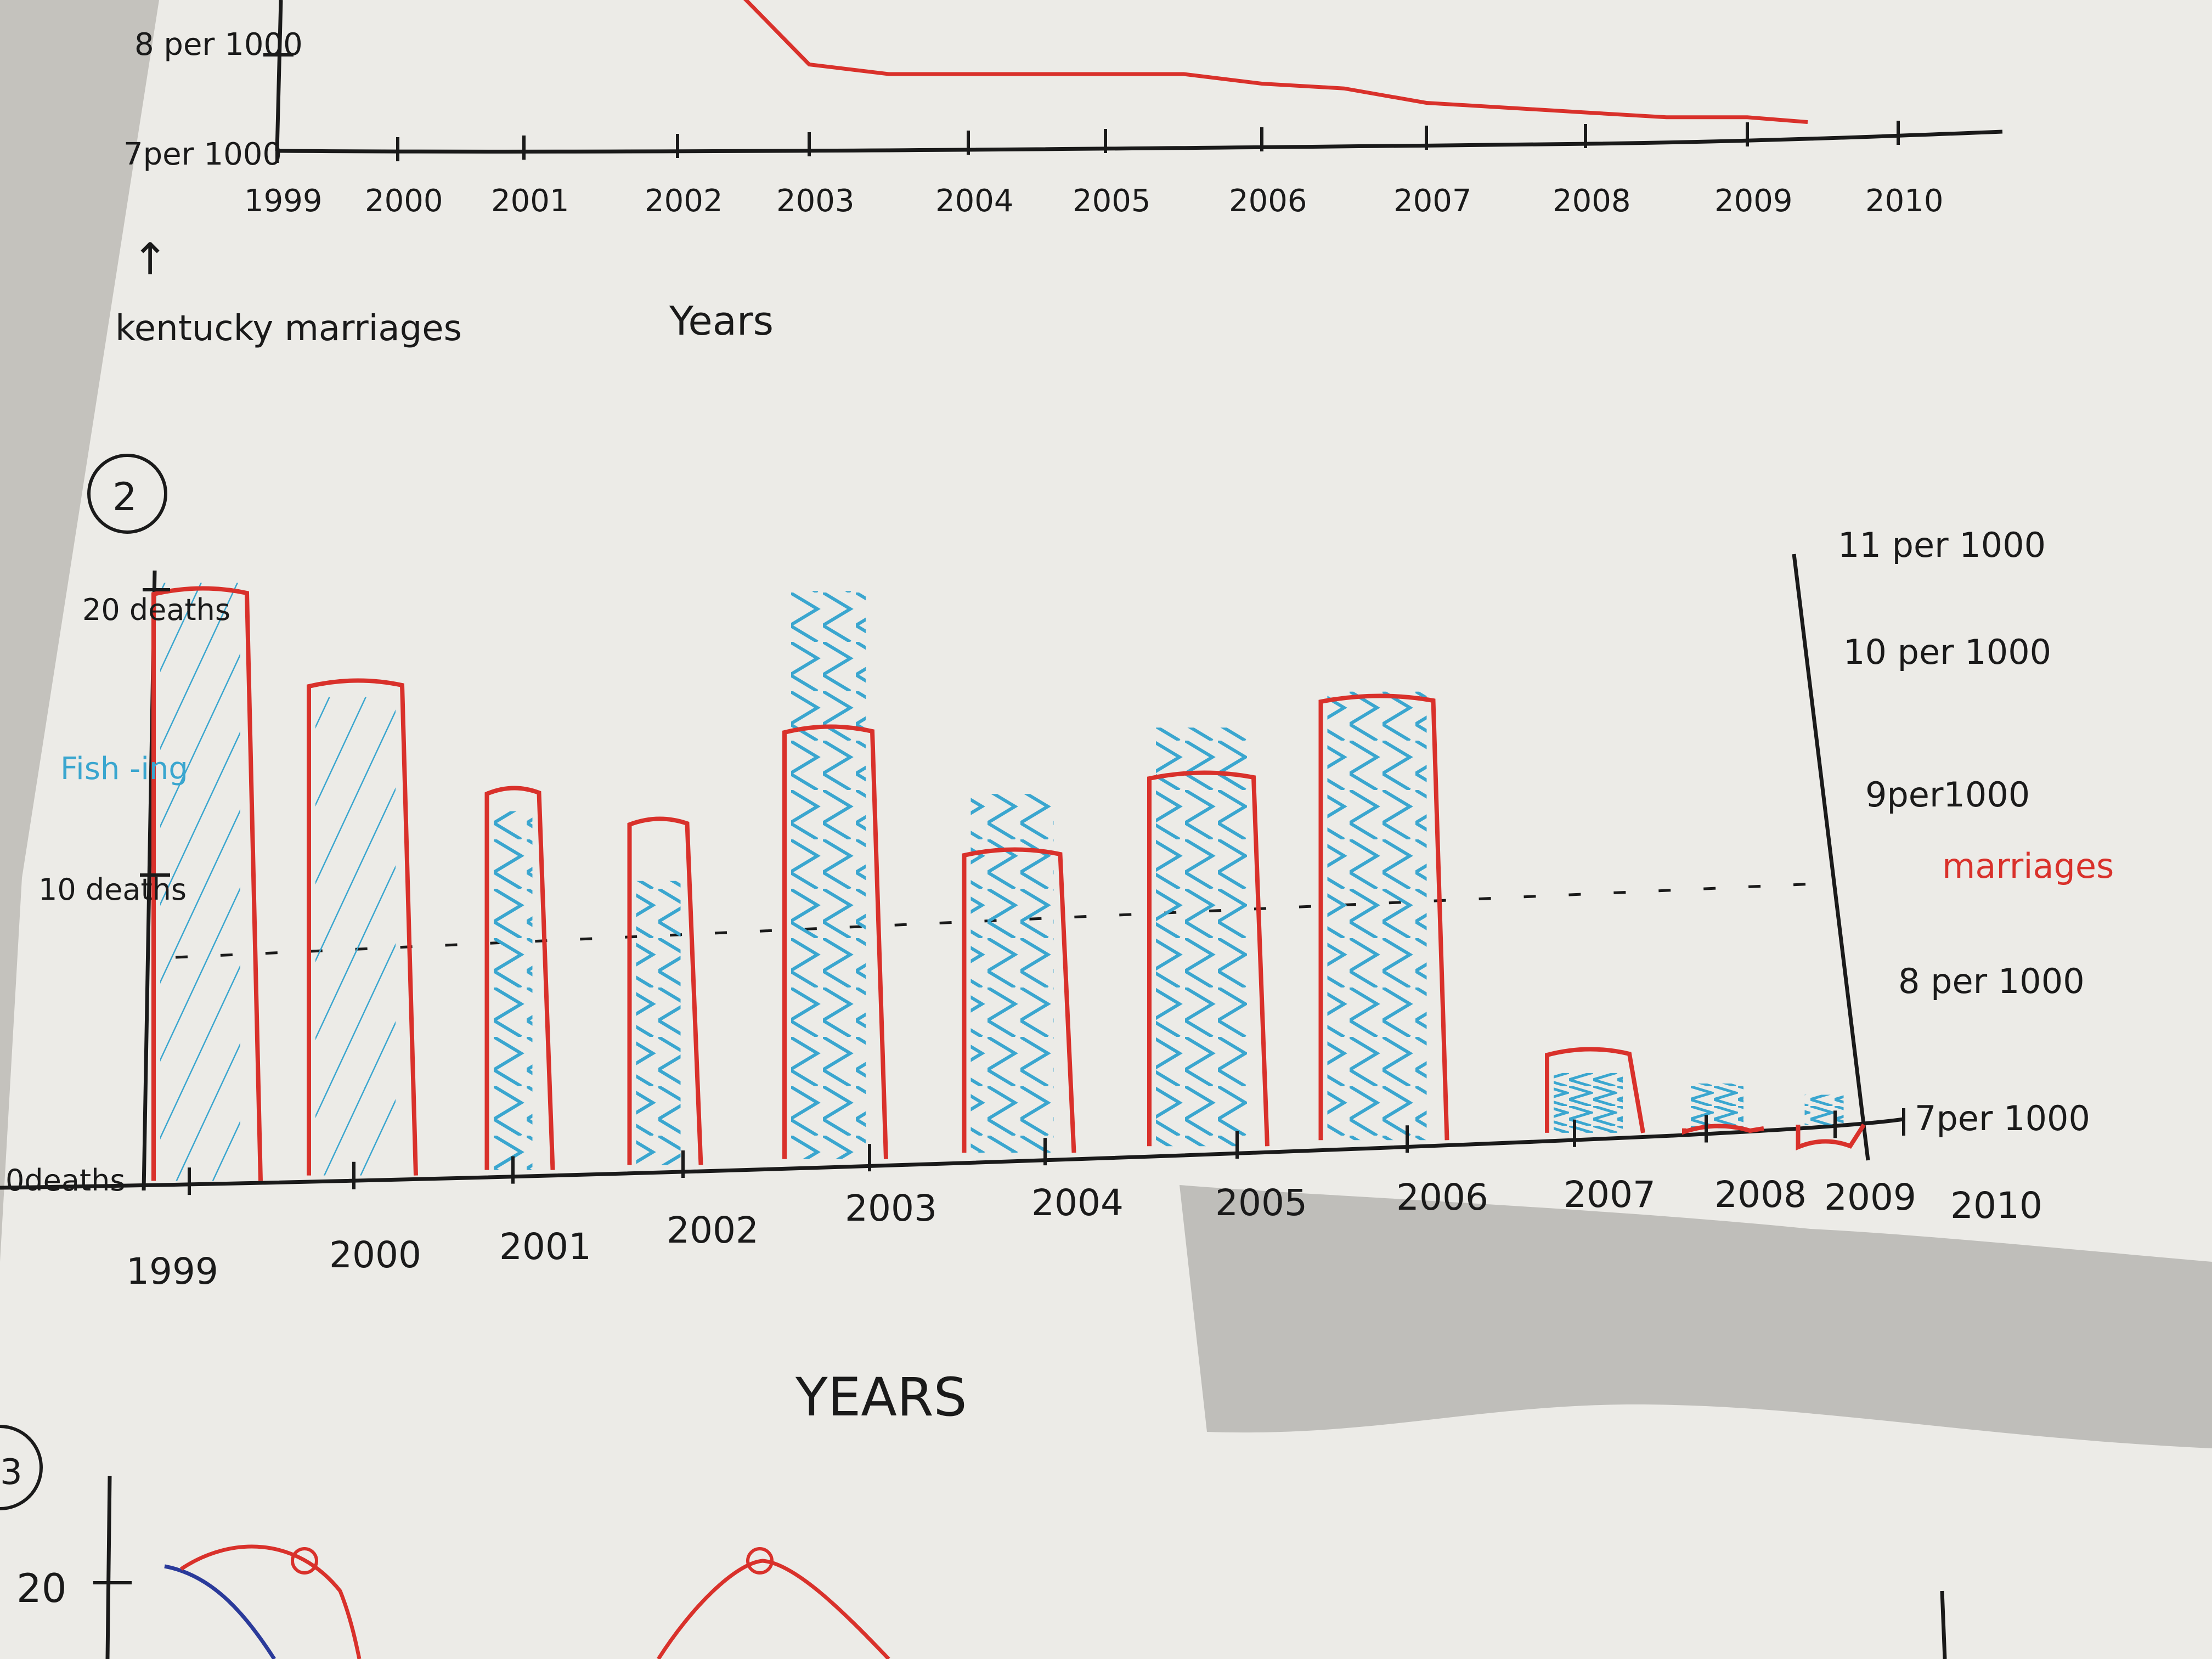 This screenshot has width=2212, height=1659. I want to click on panel-3-blue-curve, so click(220, 1611).